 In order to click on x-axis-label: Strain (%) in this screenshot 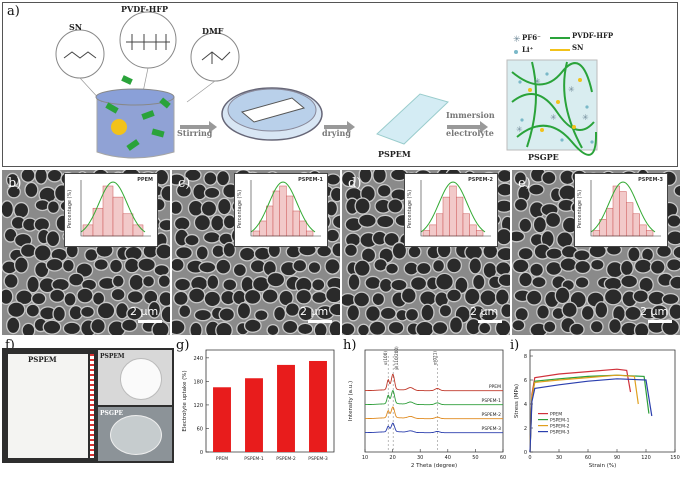, I will do `click(603, 466)`.